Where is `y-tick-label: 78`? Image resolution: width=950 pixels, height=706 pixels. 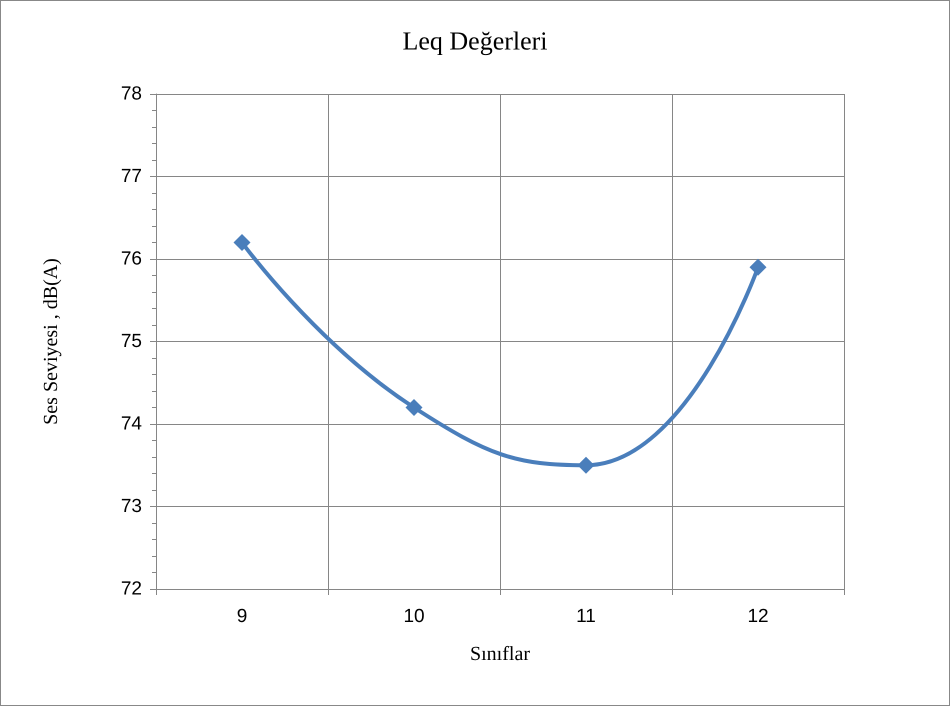 y-tick-label: 78 is located at coordinates (131, 94).